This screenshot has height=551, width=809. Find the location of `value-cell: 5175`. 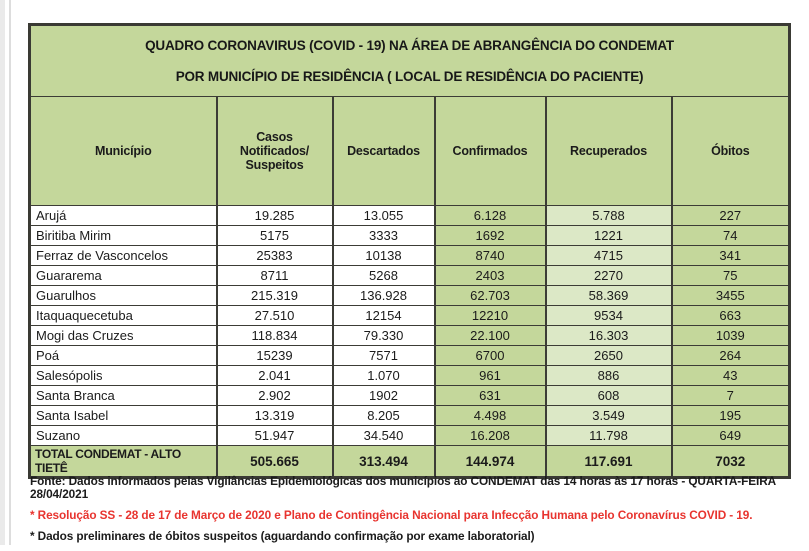

value-cell: 5175 is located at coordinates (274, 235).